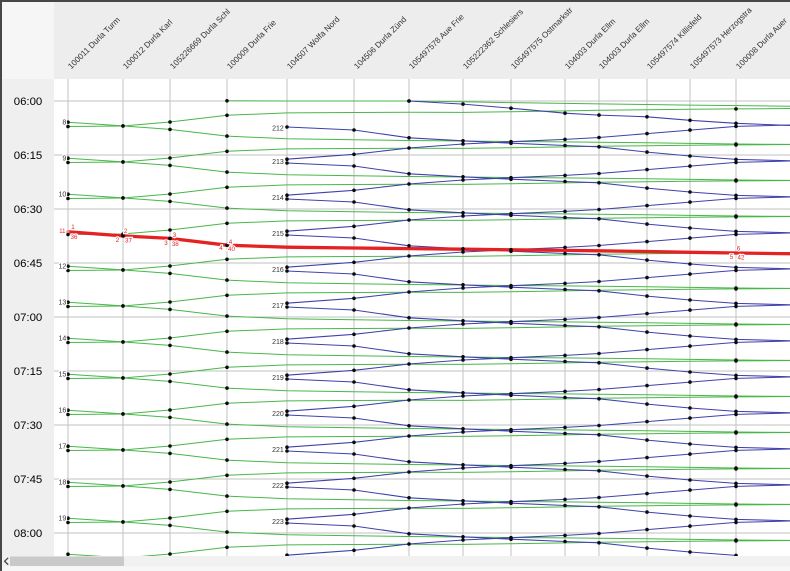 The height and width of the screenshot is (571, 790). Describe the element at coordinates (278, 522) in the screenshot. I see `svg-text: 223` at that location.